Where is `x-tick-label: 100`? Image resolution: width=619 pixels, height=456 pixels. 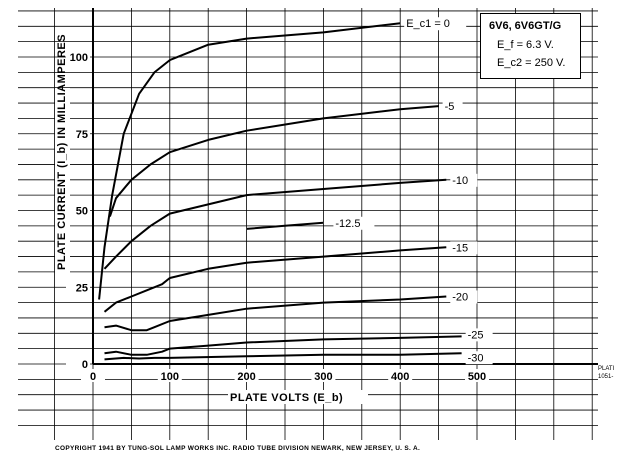 x-tick-label: 100 is located at coordinates (170, 377).